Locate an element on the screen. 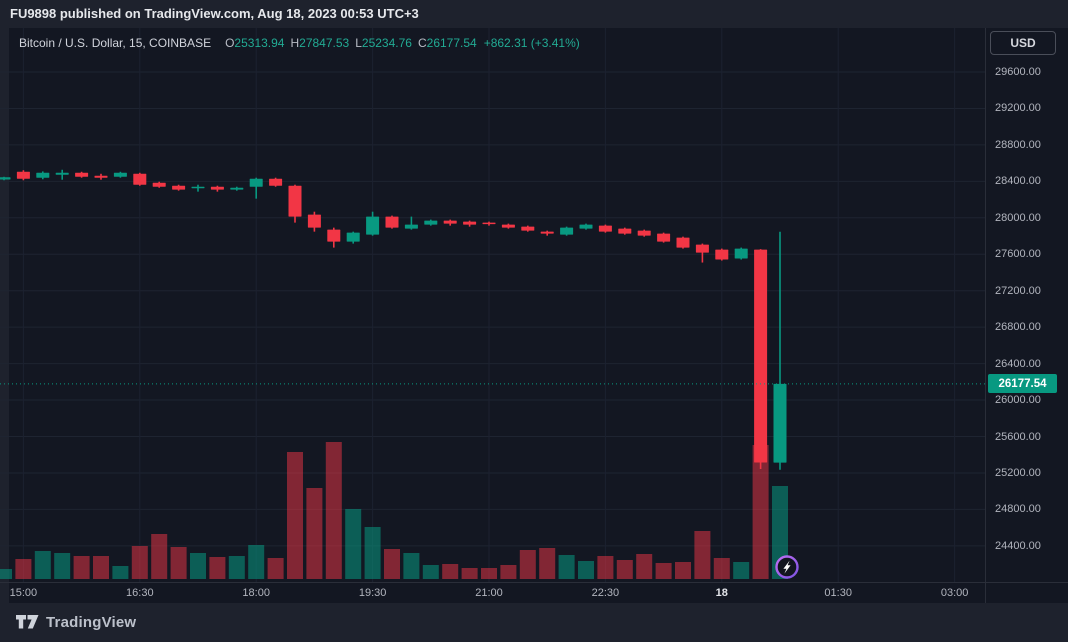 Image resolution: width=1068 pixels, height=642 pixels. time-tick-label: 18 is located at coordinates (721, 593).